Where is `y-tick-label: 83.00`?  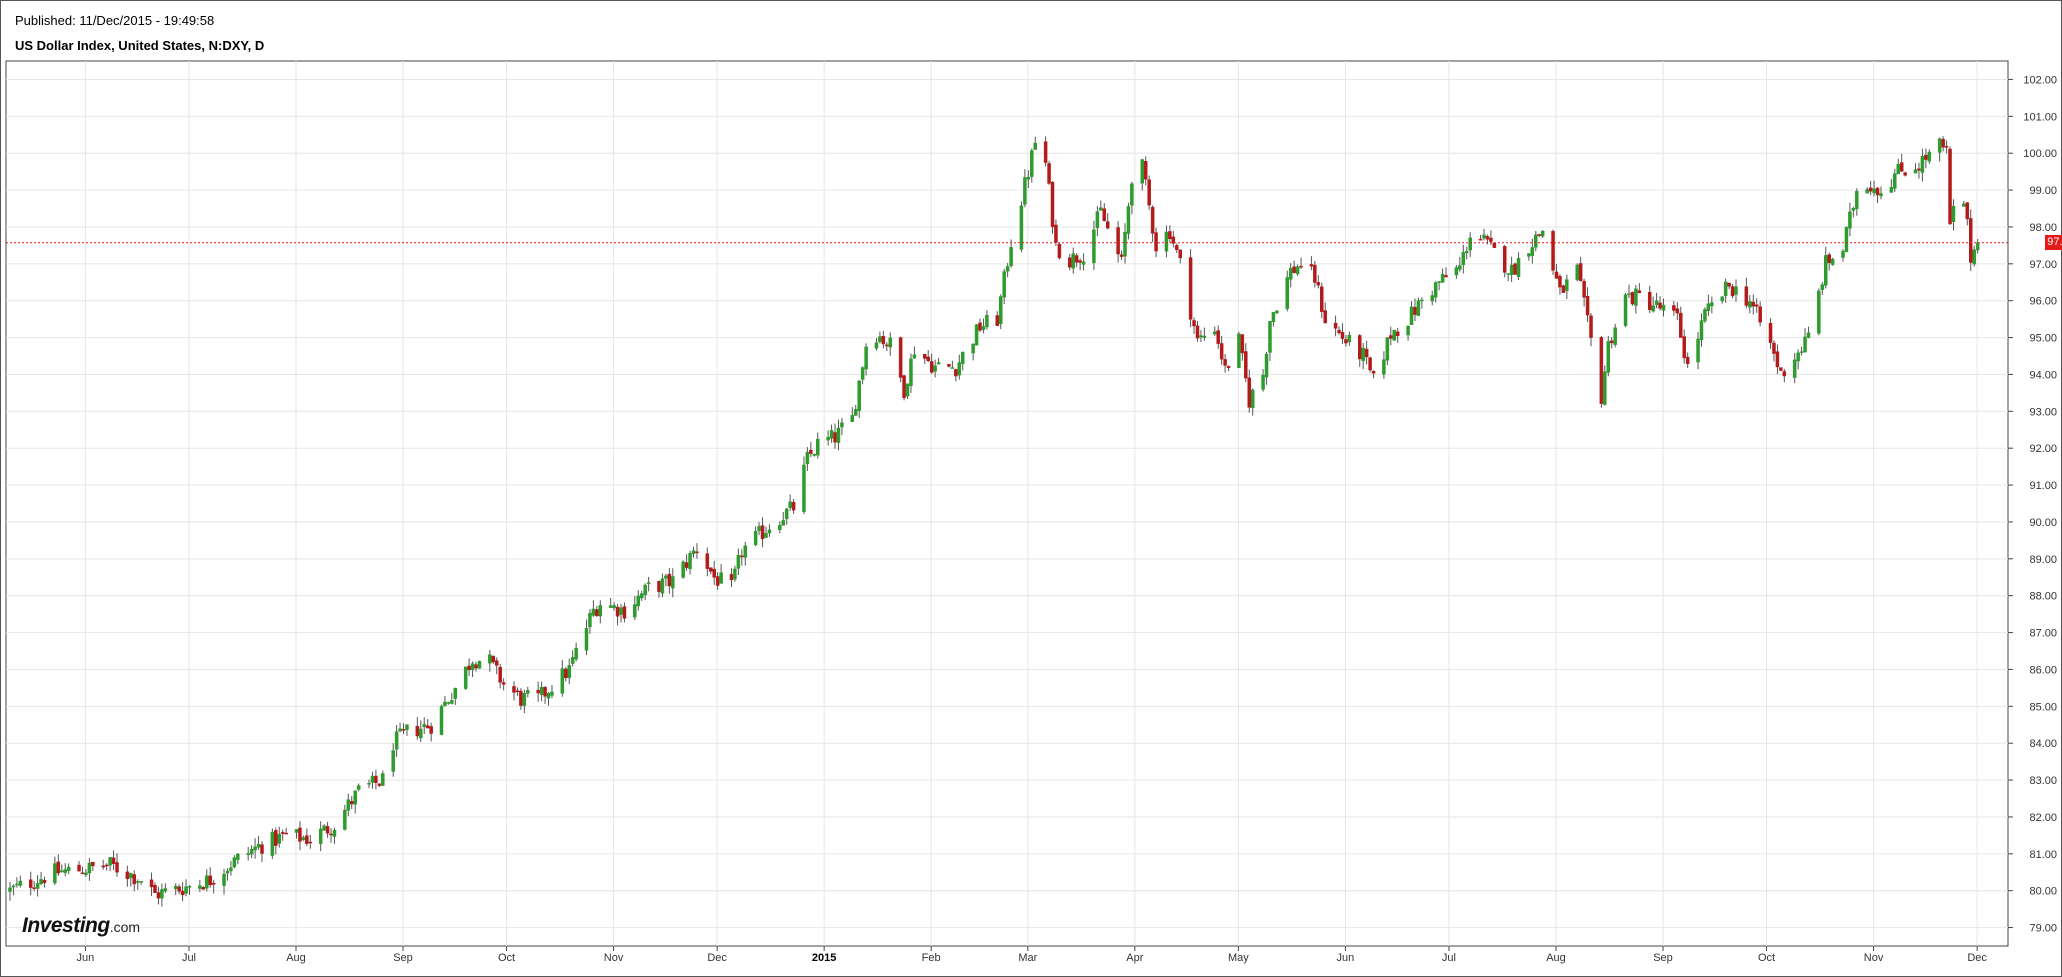 y-tick-label: 83.00 is located at coordinates (2043, 781).